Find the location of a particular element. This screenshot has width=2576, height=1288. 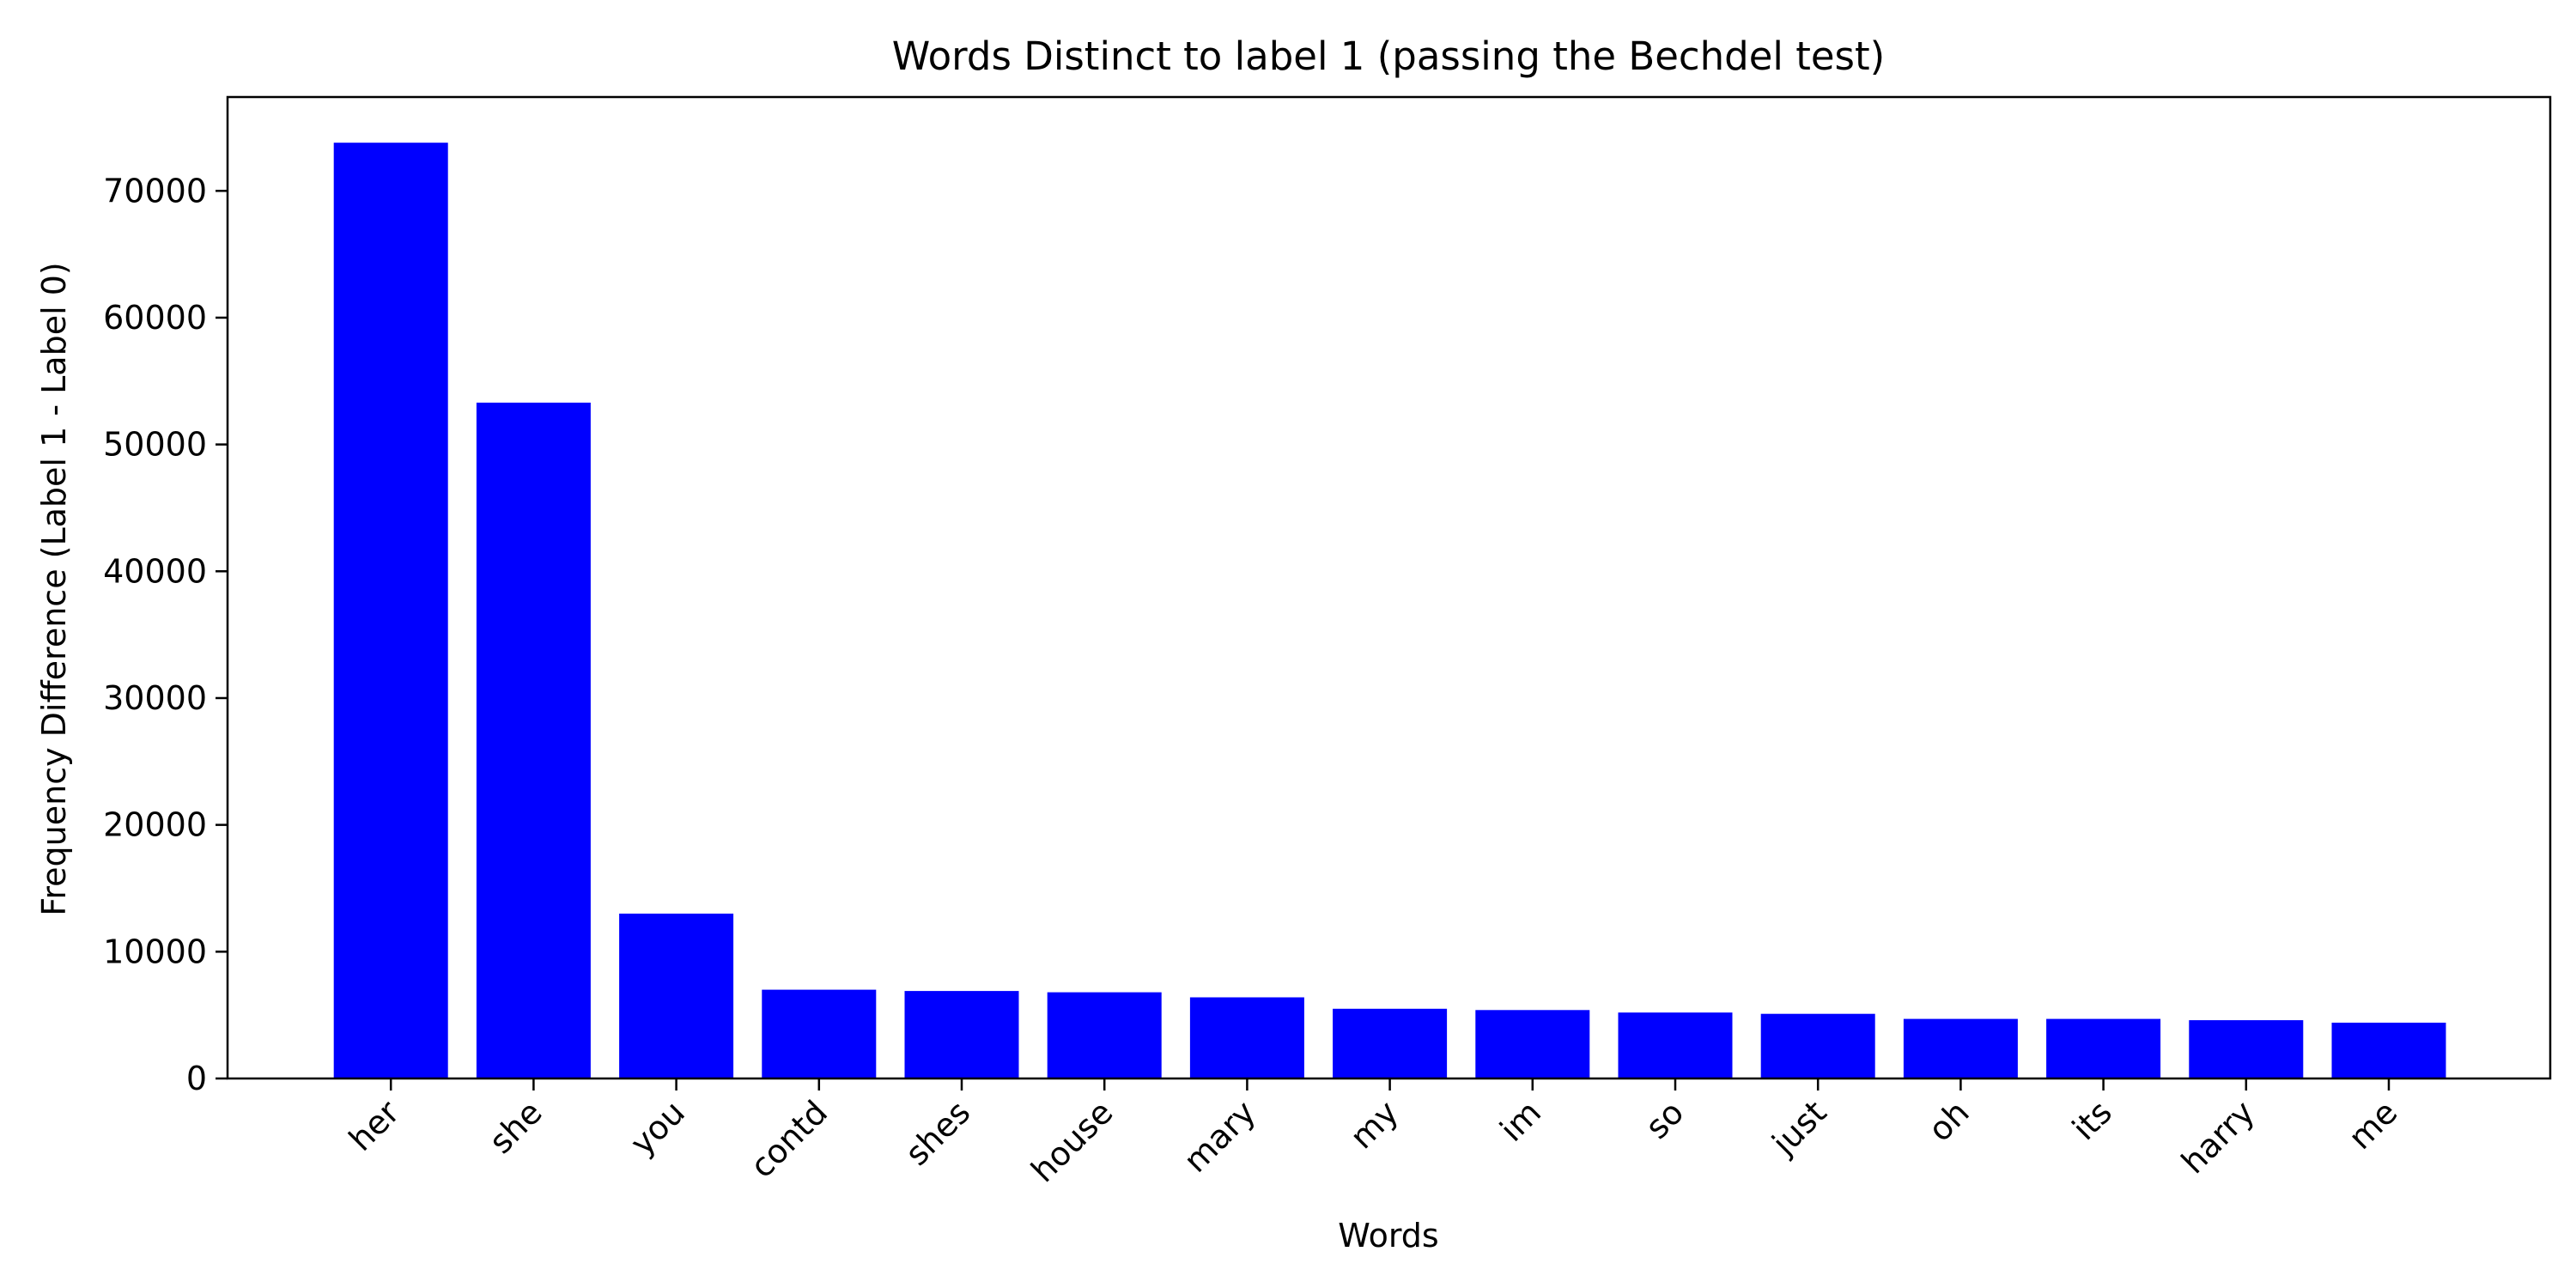

bar-you is located at coordinates (676, 996).